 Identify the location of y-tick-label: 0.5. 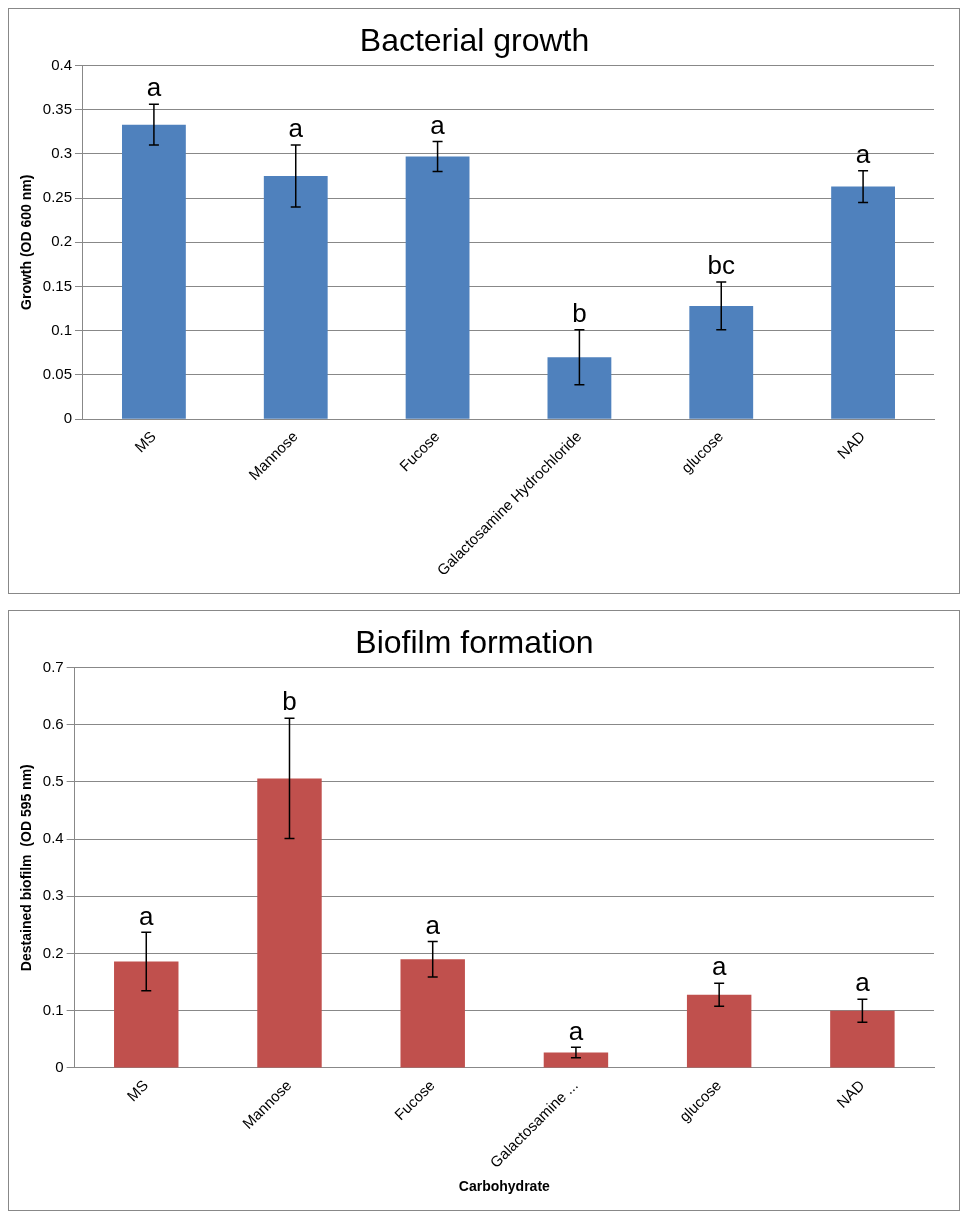
(53, 780).